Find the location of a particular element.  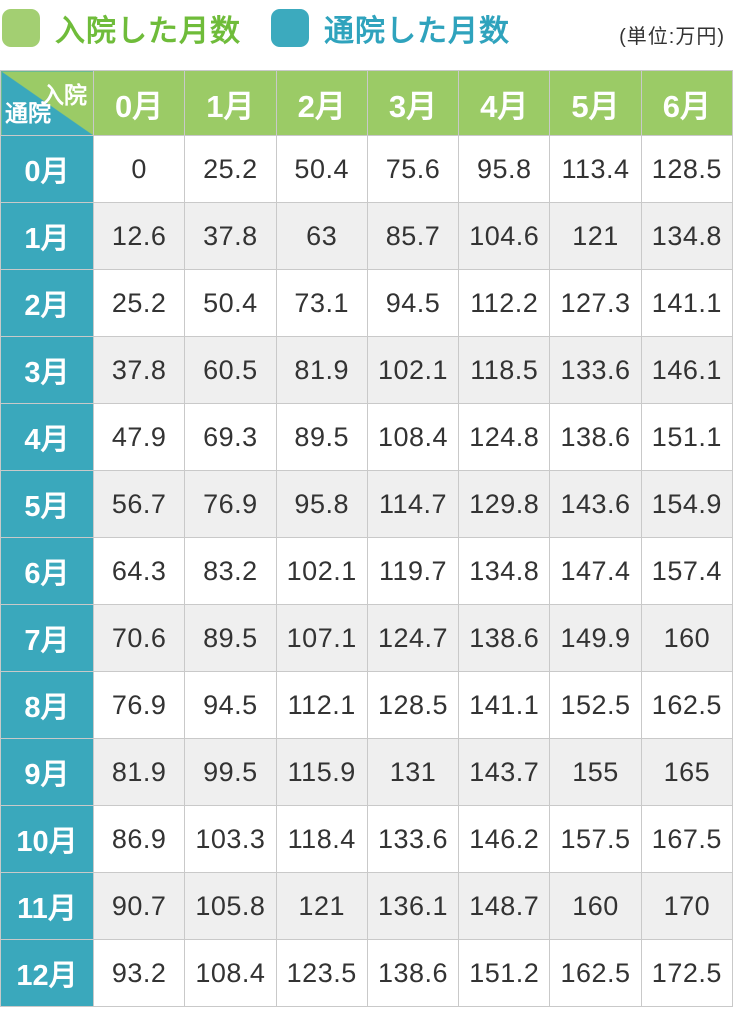

value-cell: 0 is located at coordinates (139, 169).